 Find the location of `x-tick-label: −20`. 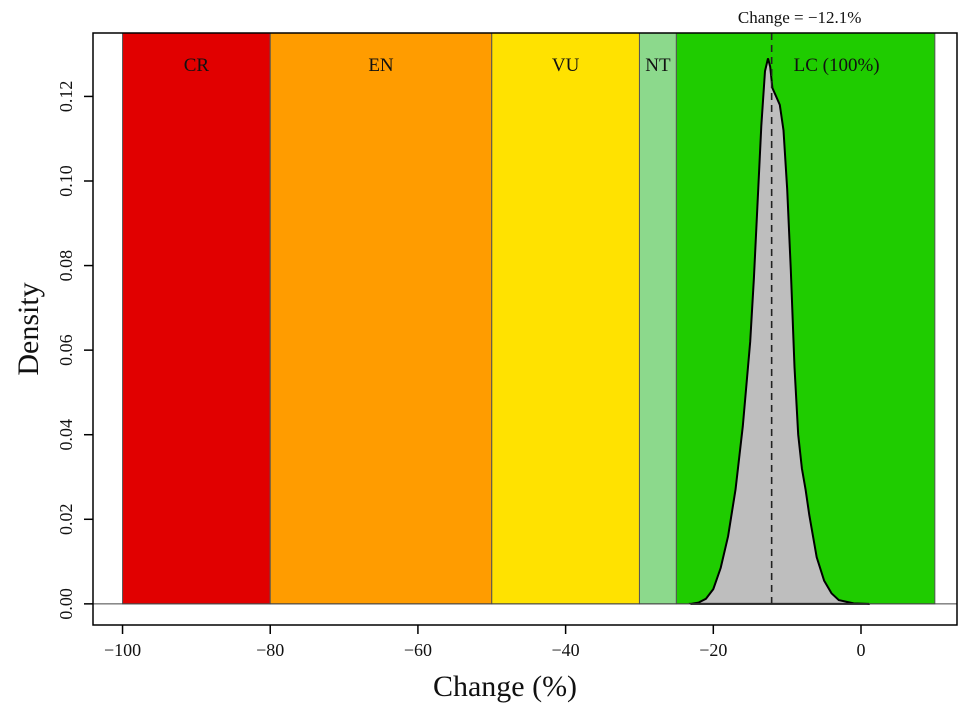

x-tick-label: −20 is located at coordinates (713, 650).